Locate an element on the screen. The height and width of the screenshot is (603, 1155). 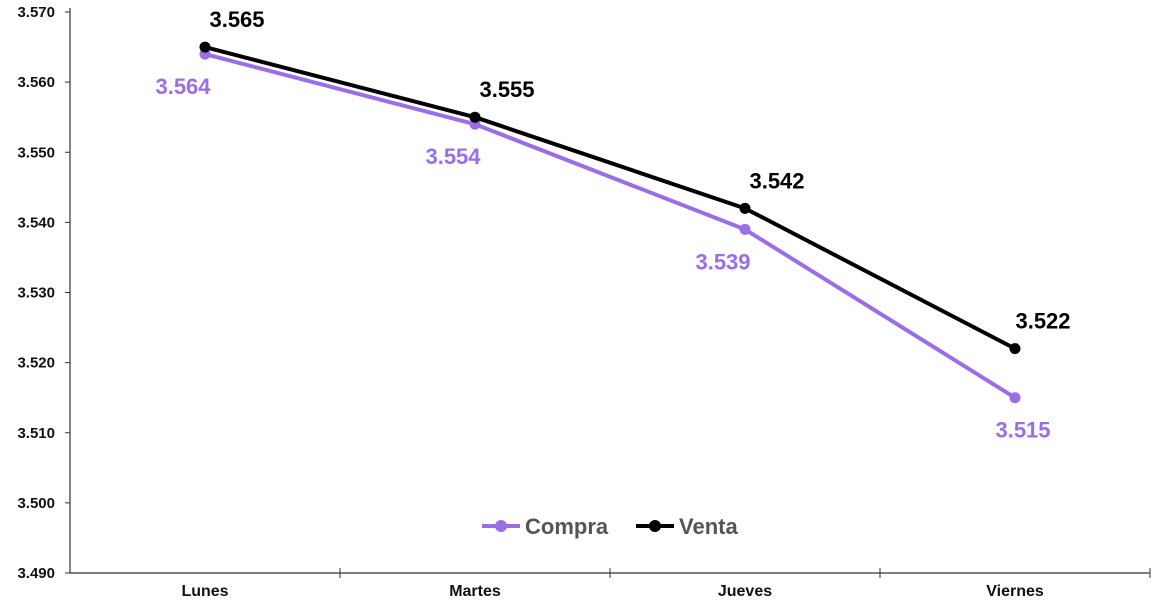
x-tick-label: Martes is located at coordinates (475, 591).